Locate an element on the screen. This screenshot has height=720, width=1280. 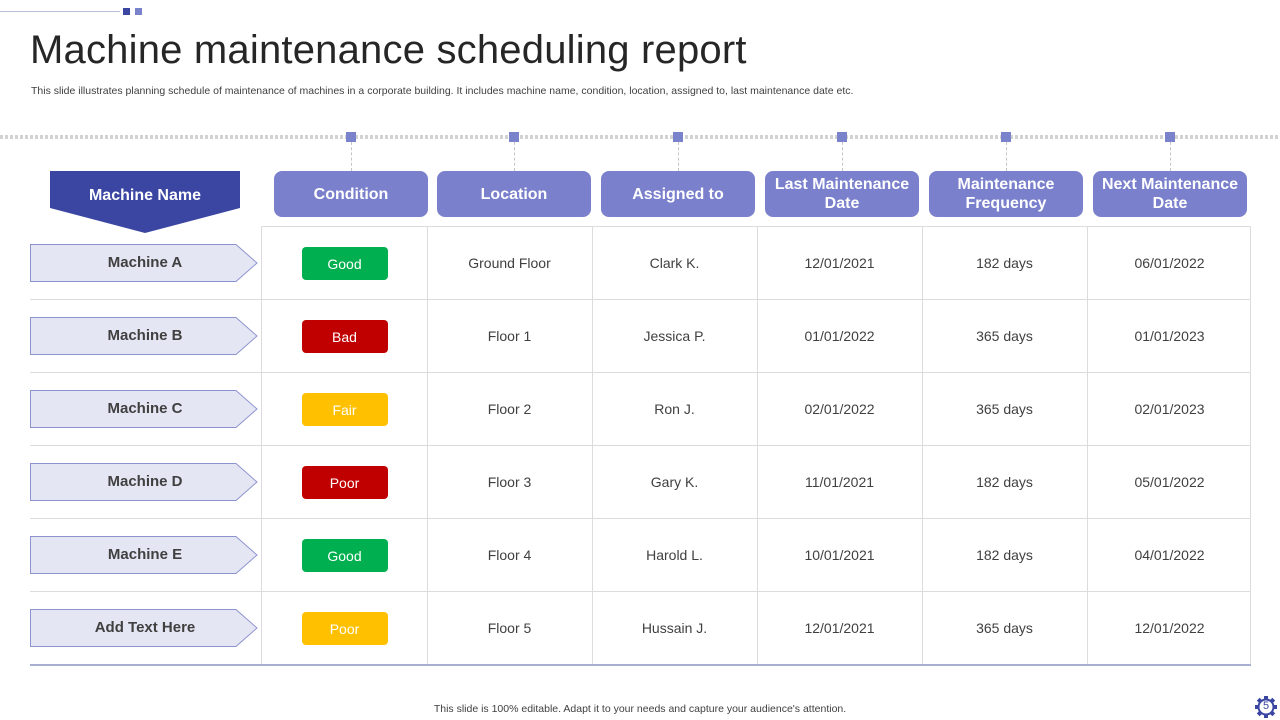
decor-square-dark is located at coordinates (126, 11).